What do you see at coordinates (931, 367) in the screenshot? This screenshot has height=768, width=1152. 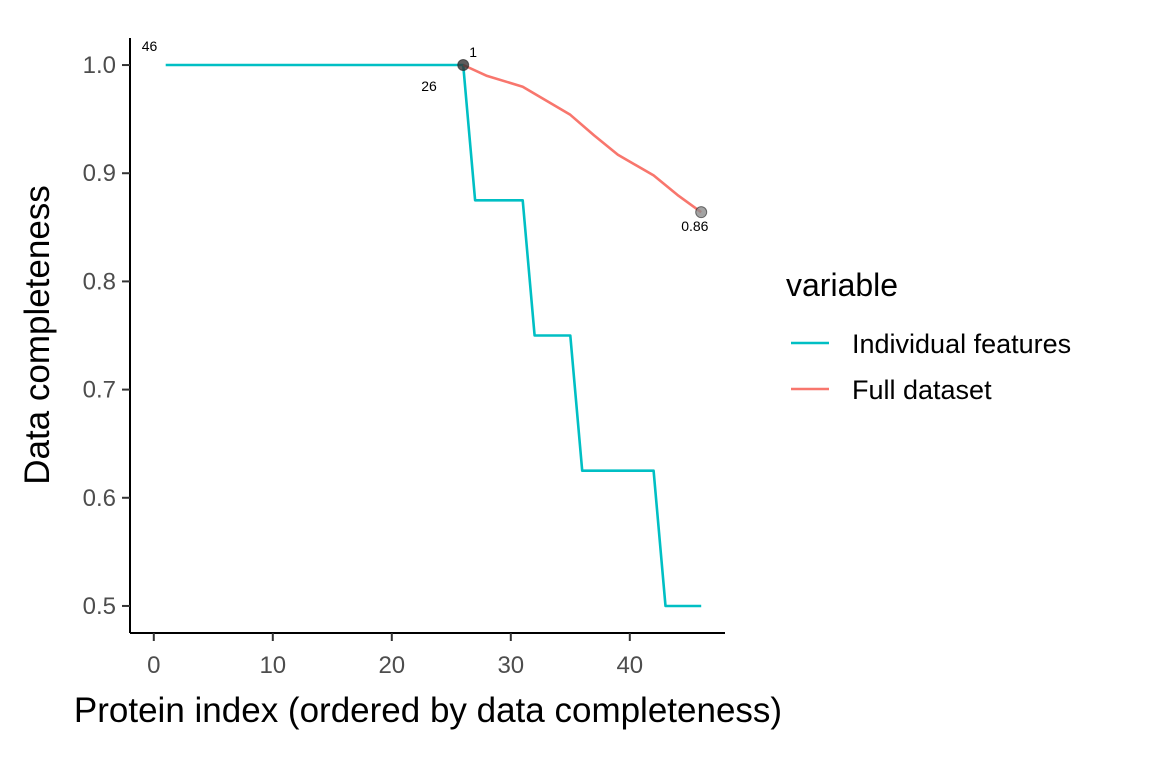 I see `legend-entries: Individual features Full dataset` at bounding box center [931, 367].